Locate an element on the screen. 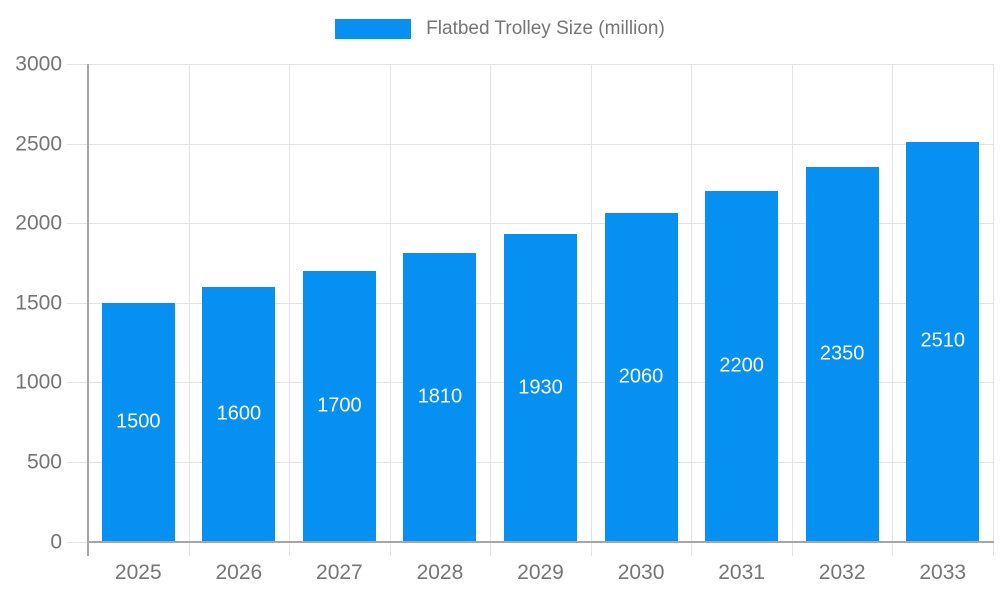  x-axis-label-2029: 2029 is located at coordinates (540, 572).